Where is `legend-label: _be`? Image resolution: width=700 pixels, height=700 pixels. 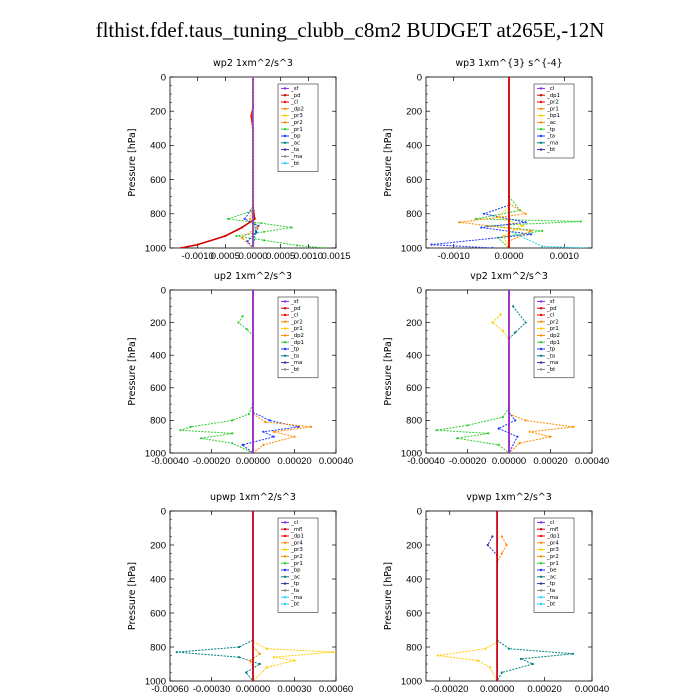 legend-label: _be is located at coordinates (551, 571).